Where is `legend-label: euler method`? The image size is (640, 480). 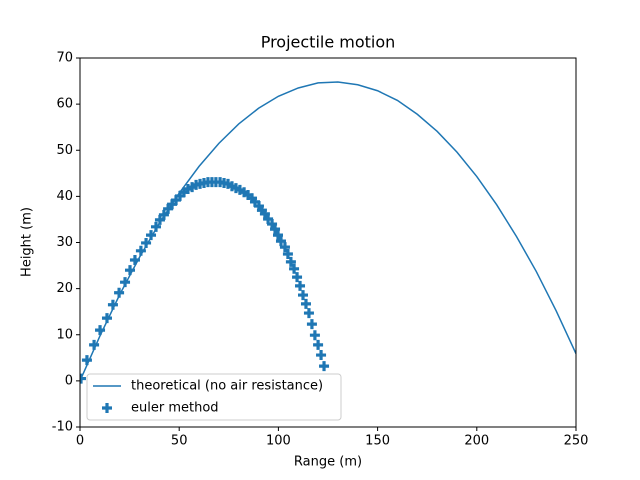
legend-label: euler method is located at coordinates (175, 408).